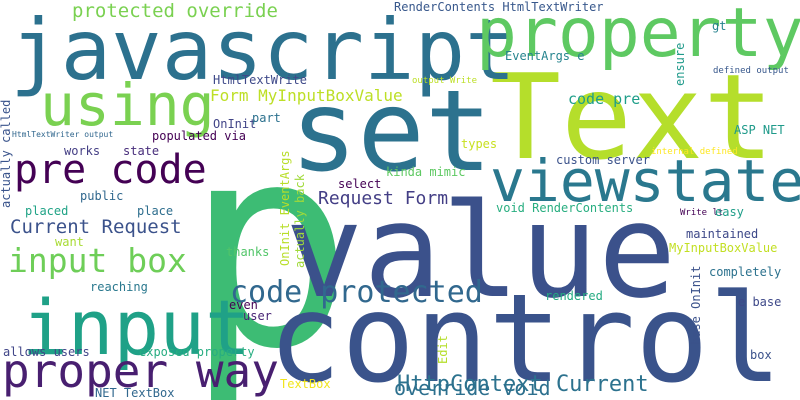 The width and height of the screenshot is (800, 400). What do you see at coordinates (141, 151) in the screenshot?
I see `word-cloud-word: state` at bounding box center [141, 151].